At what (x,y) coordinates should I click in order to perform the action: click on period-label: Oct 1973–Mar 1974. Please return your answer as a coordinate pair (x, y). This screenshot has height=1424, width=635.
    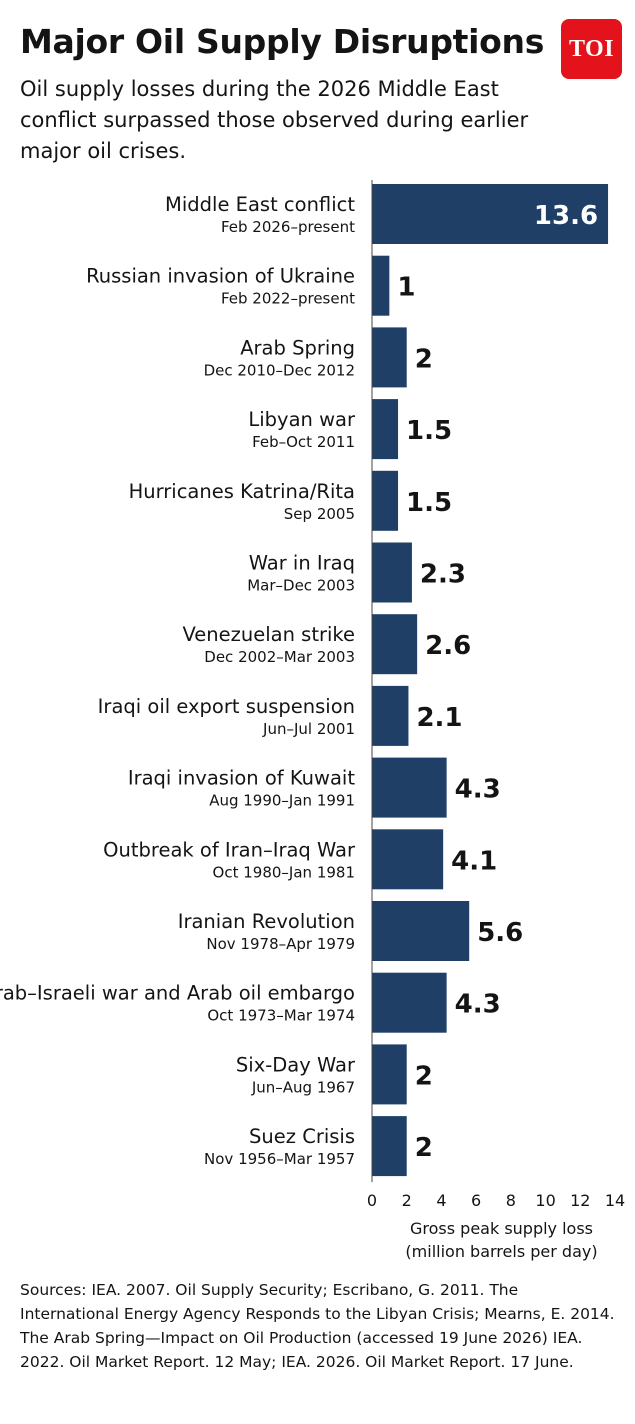
    Looking at the image, I should click on (281, 1016).